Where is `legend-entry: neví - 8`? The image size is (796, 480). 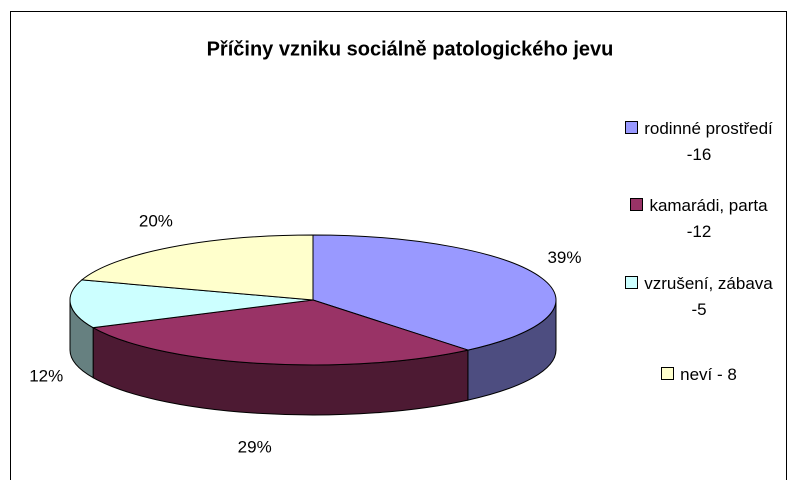
legend-entry: neví - 8 is located at coordinates (699, 375).